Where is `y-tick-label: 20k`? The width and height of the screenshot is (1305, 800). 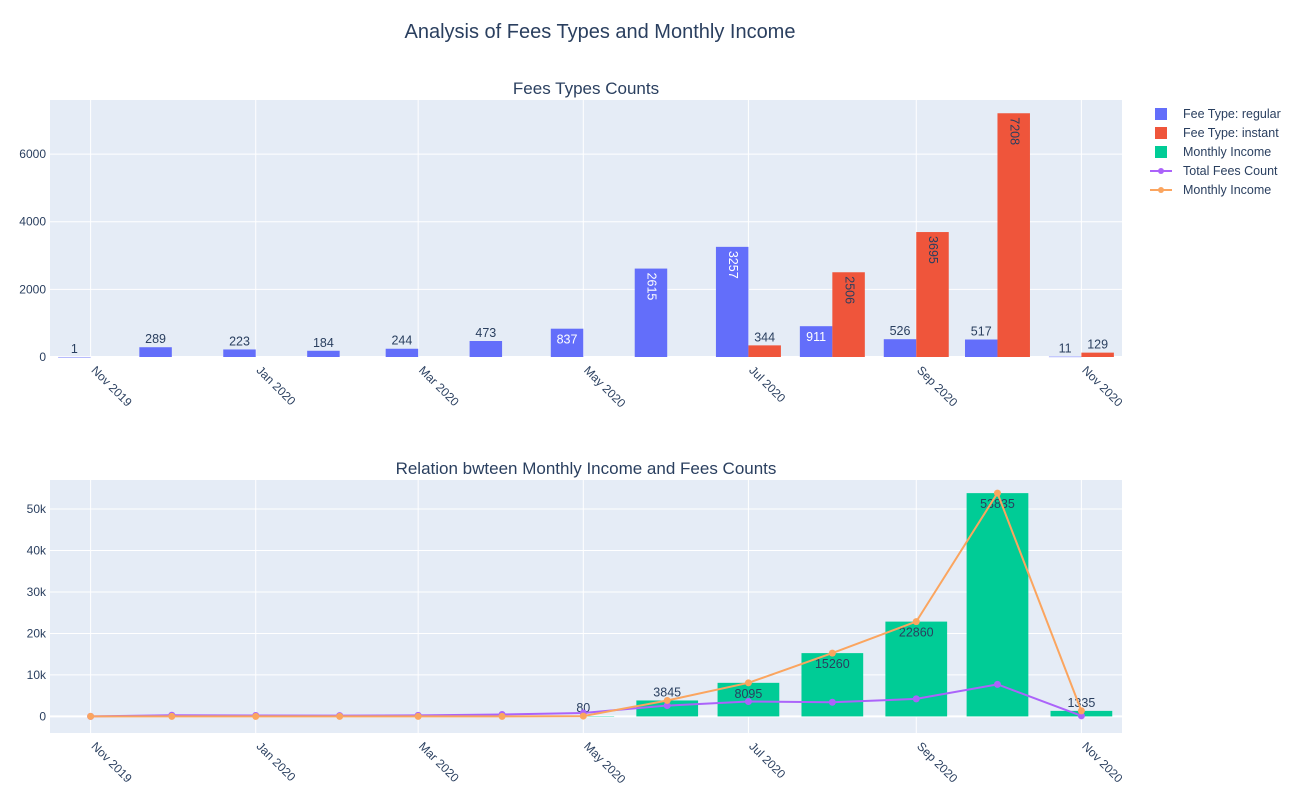
y-tick-label: 20k is located at coordinates (37, 633).